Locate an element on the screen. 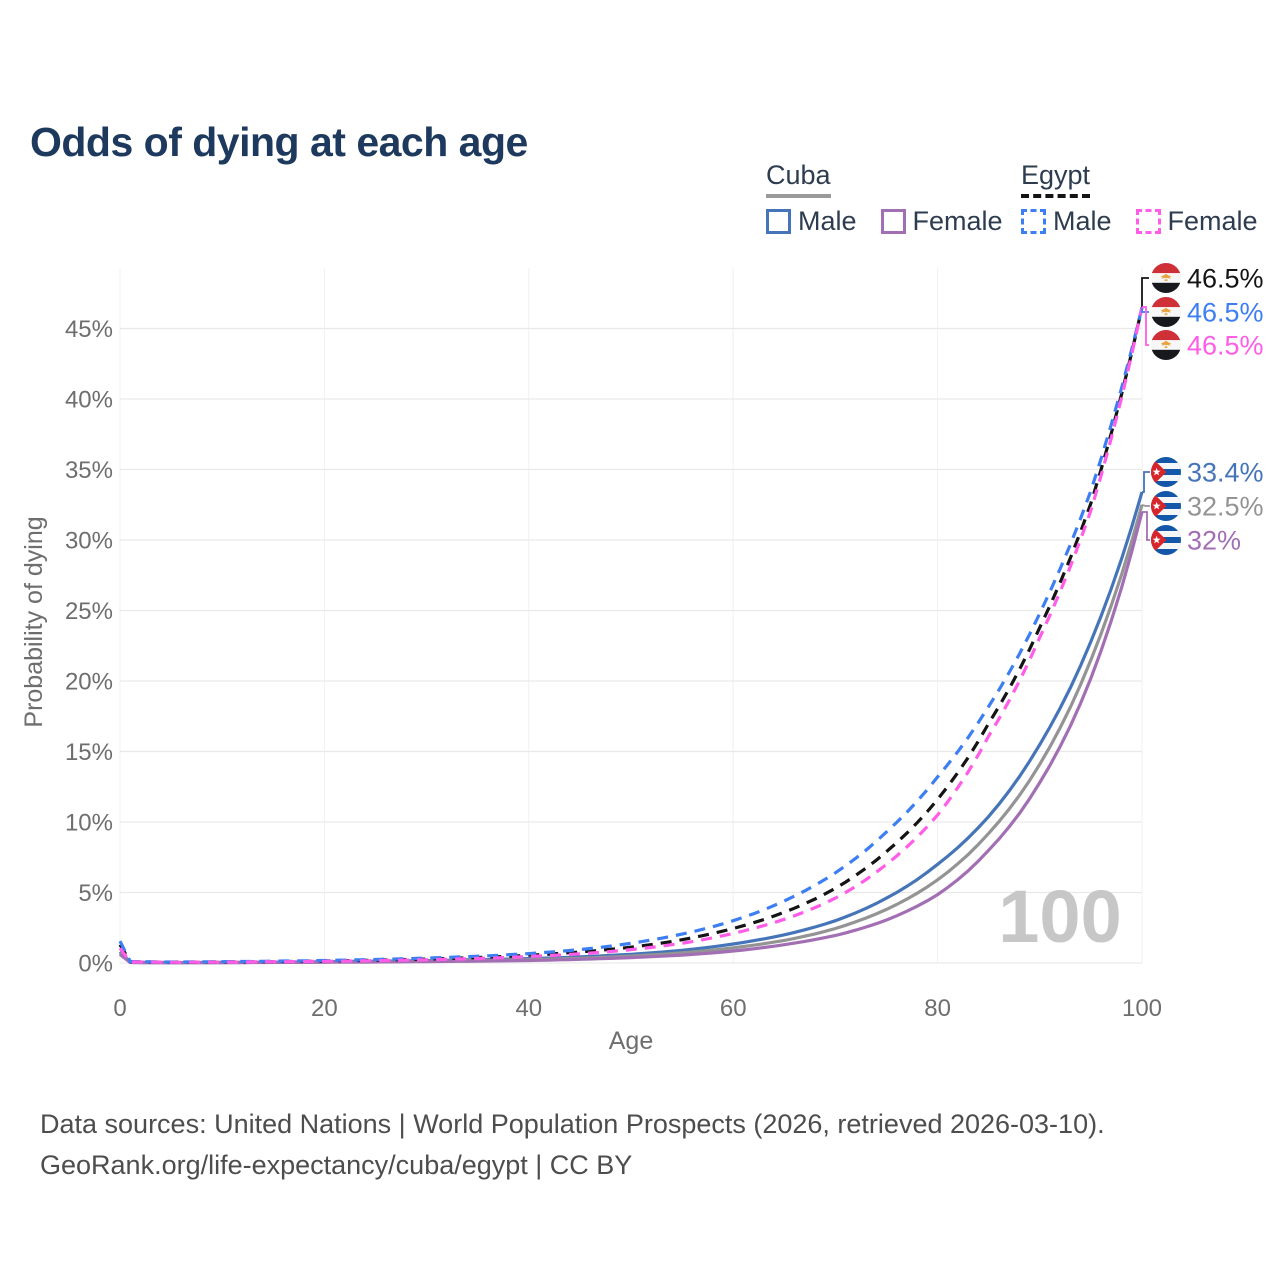  legend-group-title-cuba: Cuba is located at coordinates (798, 179).